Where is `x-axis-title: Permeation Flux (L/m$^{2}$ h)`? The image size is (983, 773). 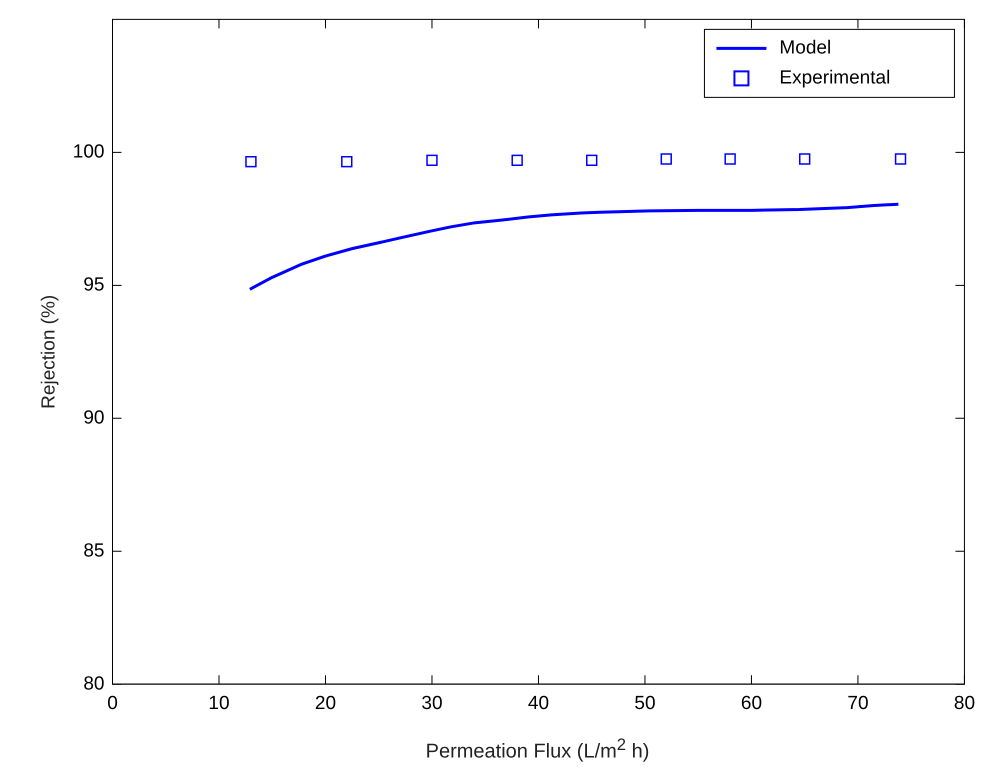 x-axis-title: Permeation Flux (L/m$^{2}$ h) is located at coordinates (537, 749).